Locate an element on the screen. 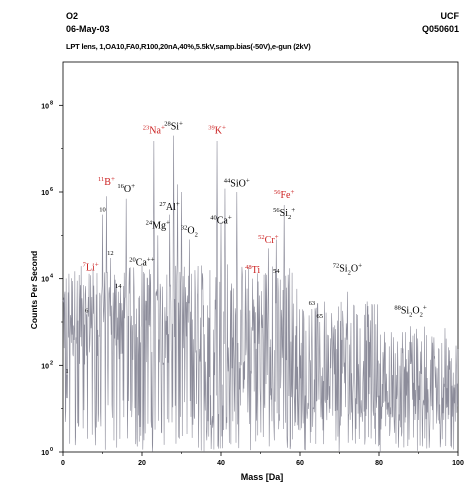  peak-label: 20Ca++ is located at coordinates (142, 262).